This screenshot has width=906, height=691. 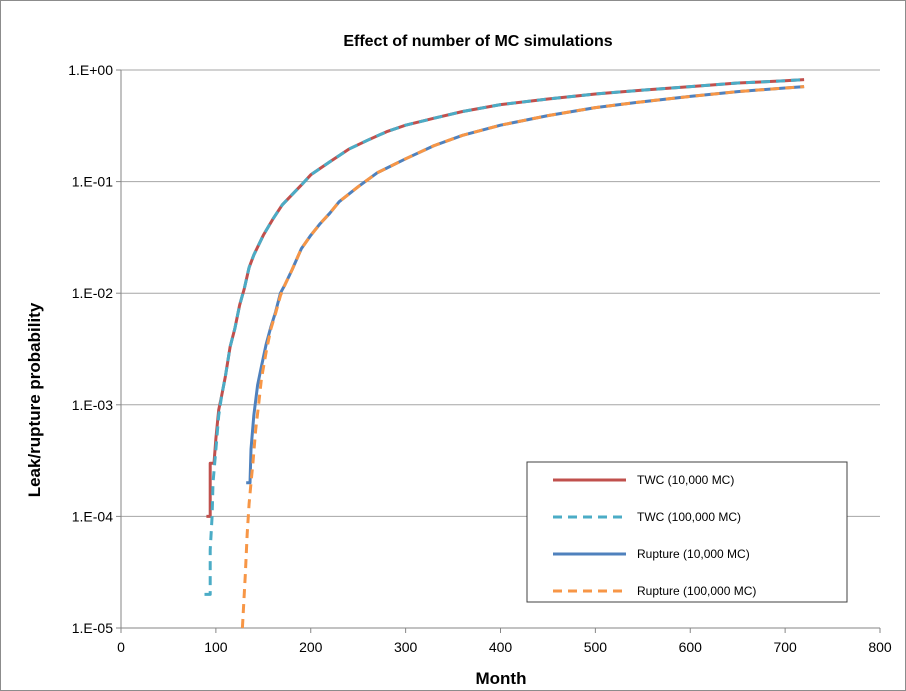 I want to click on x-axis-title: Month, so click(x=501, y=678).